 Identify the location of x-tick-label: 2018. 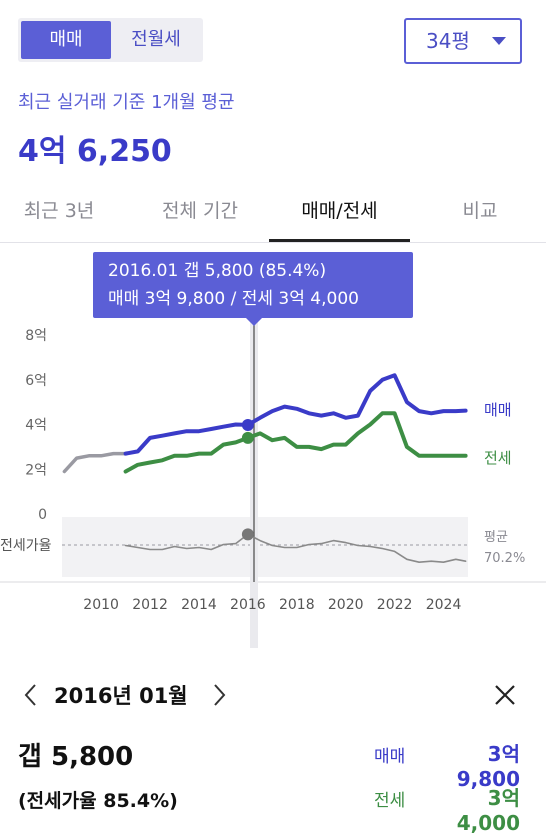
(297, 605).